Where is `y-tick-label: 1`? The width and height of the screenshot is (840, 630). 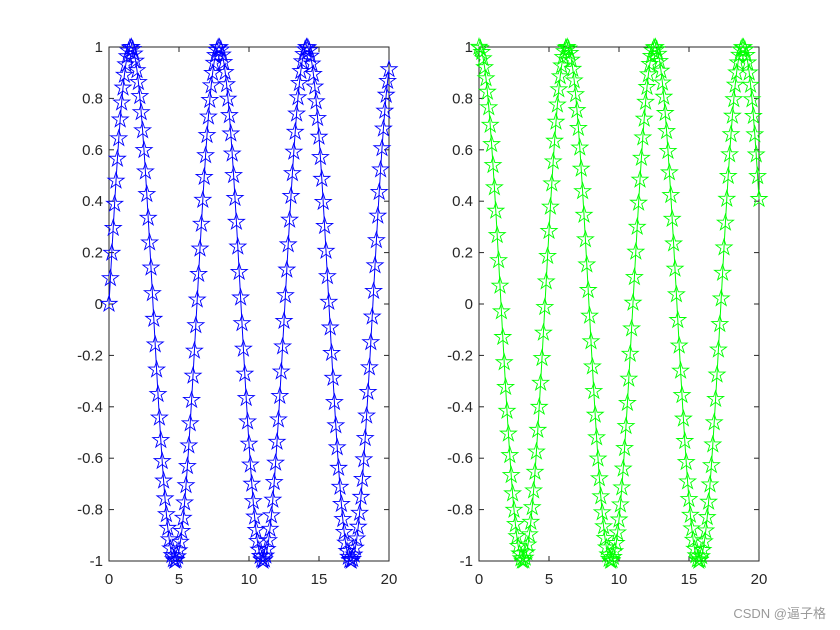 y-tick-label: 1 is located at coordinates (469, 47).